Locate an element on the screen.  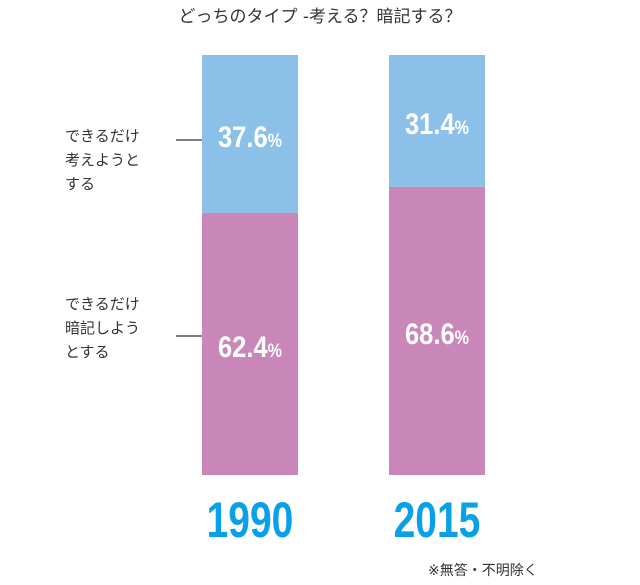
x-tick-label: 1990 is located at coordinates (250, 519).